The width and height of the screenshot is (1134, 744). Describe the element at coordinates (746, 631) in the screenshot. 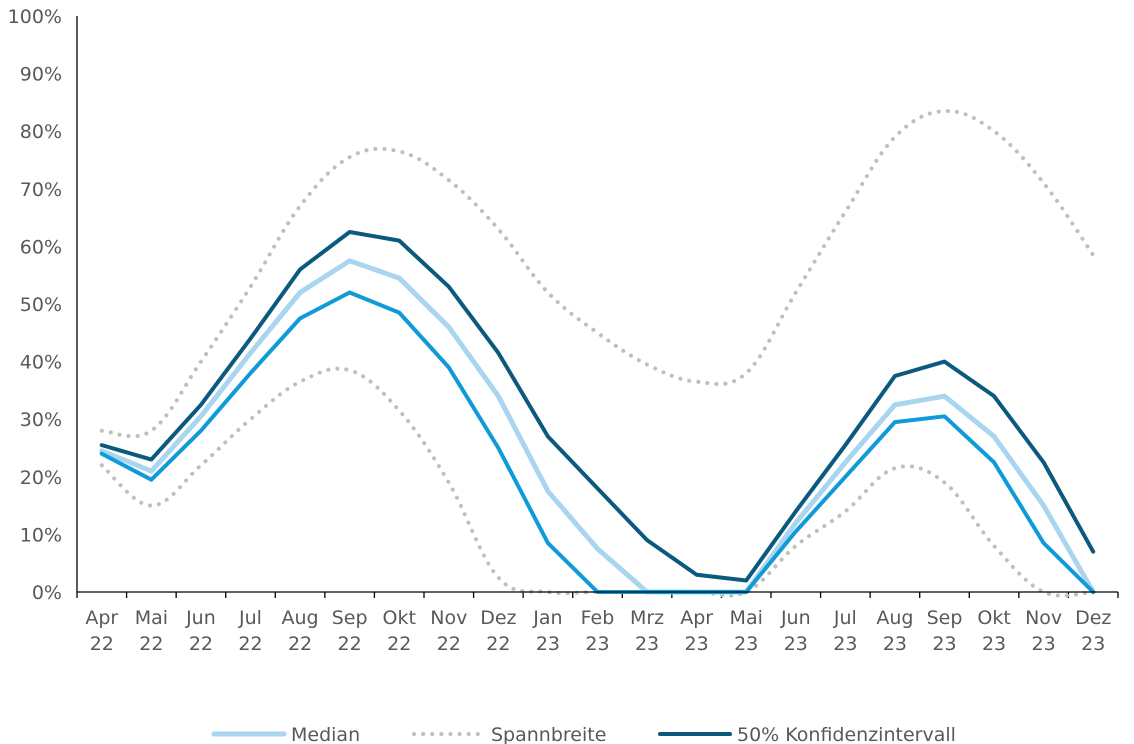

I see `x-tick-label-mai-23: Mai 23` at that location.